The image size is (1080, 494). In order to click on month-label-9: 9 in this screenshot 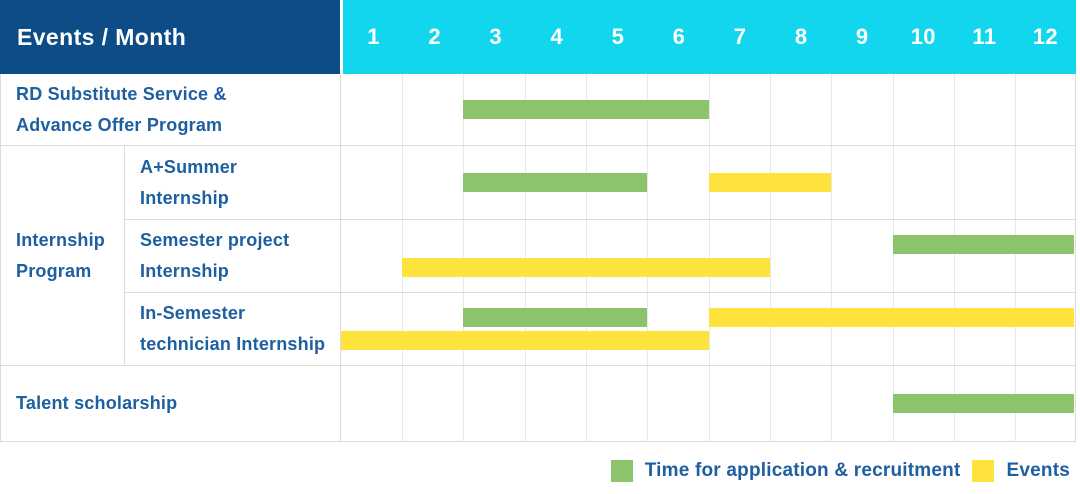, I will do `click(862, 36)`.